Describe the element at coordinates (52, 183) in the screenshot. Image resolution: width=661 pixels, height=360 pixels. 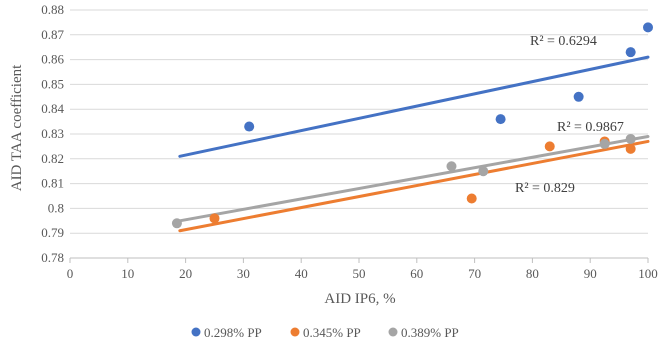
I see `y-tick-label: 0.81` at that location.